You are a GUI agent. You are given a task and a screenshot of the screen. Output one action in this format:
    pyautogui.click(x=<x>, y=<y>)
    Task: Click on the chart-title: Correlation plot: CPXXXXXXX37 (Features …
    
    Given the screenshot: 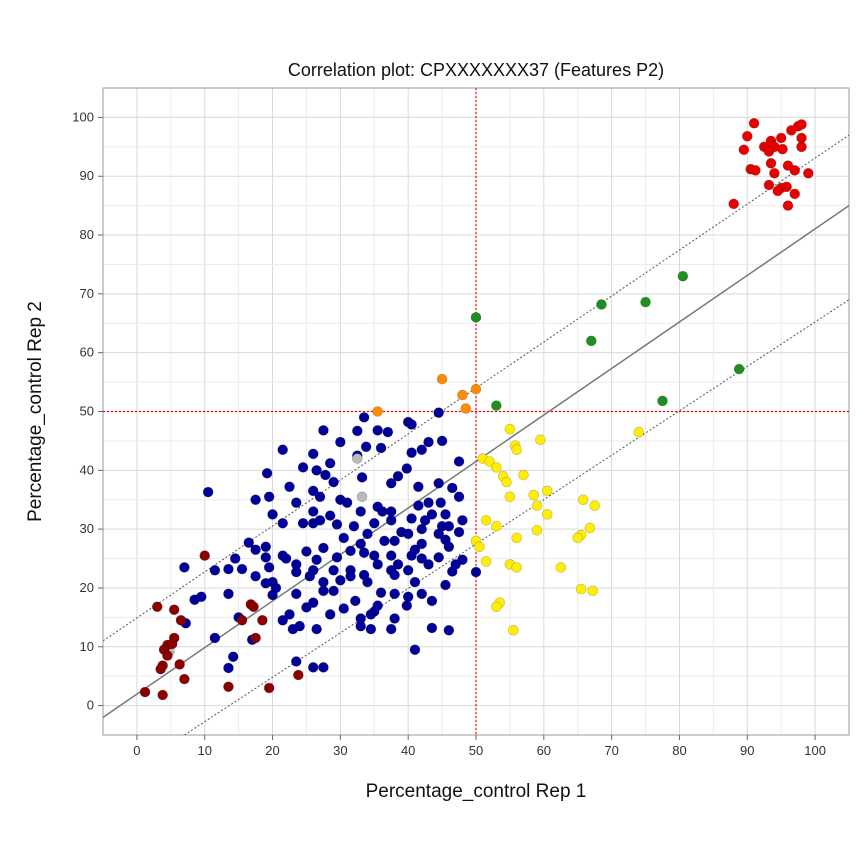 What is the action you would take?
    pyautogui.click(x=476, y=70)
    